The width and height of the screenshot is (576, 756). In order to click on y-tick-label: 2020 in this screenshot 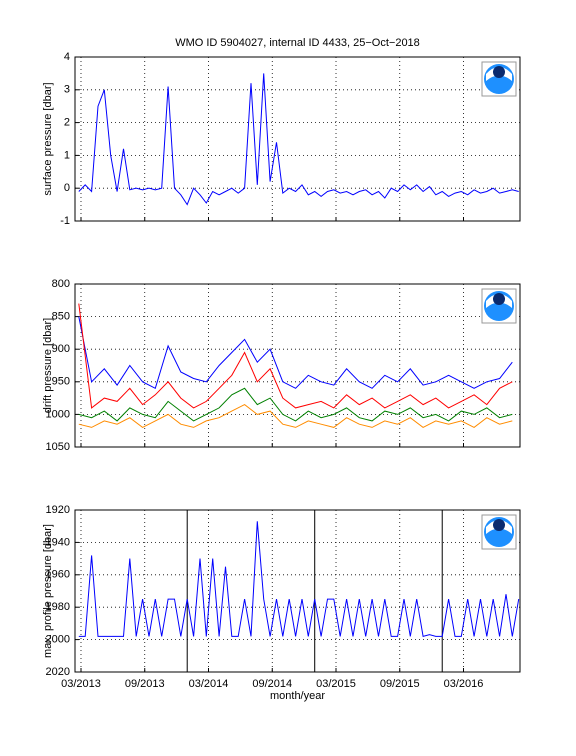, I will do `click(58, 672)`.